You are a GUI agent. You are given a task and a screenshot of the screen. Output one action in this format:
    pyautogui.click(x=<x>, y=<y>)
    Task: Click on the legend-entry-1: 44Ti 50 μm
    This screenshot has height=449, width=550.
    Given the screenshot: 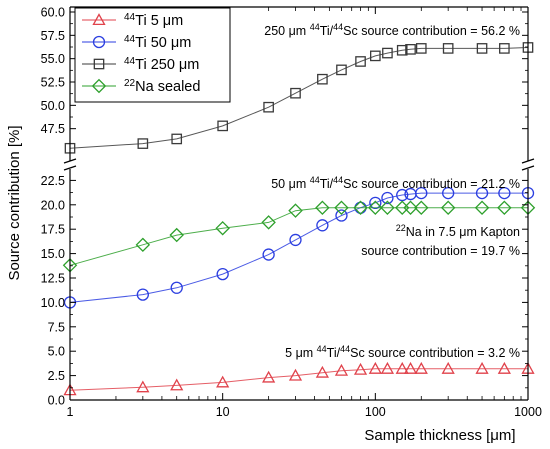 What is the action you would take?
    pyautogui.click(x=136, y=42)
    